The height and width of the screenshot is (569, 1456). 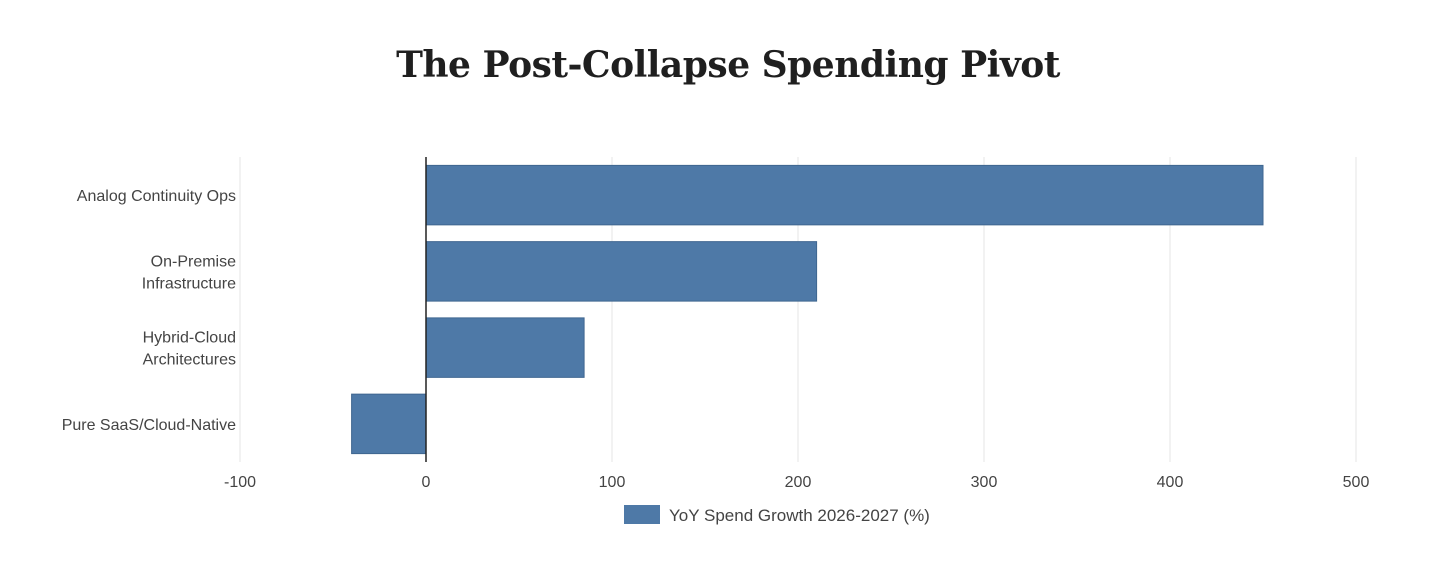 I want to click on category-label: Infrastructure, so click(x=189, y=283).